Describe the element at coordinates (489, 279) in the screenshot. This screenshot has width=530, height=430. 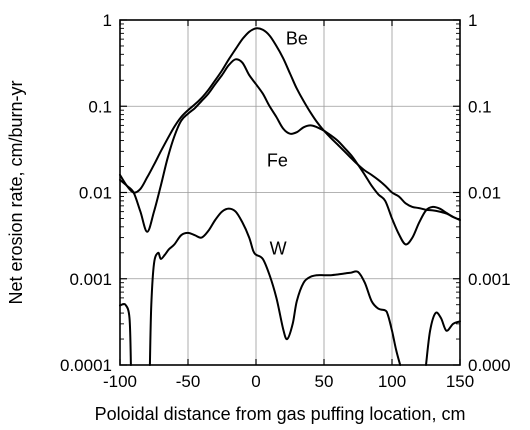
I see `y-tick-label-right: 0.001` at that location.